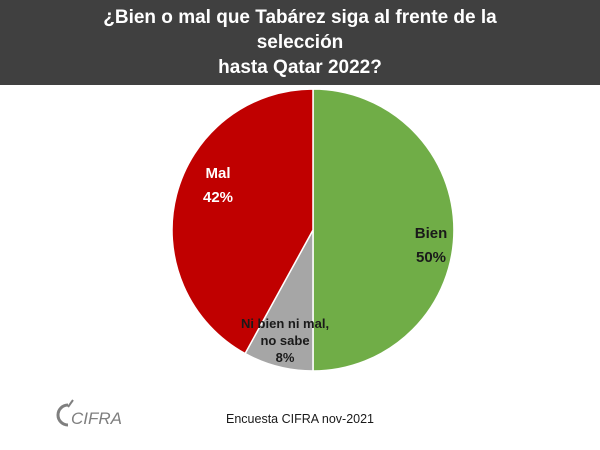  Describe the element at coordinates (431, 245) in the screenshot. I see `slice-label-bien: Bien 50%` at that location.